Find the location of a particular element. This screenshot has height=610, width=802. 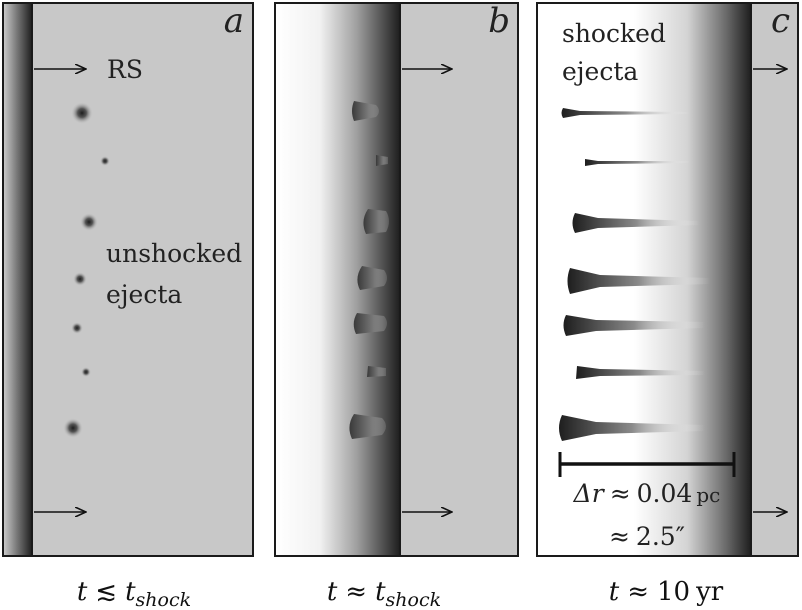

panel-c-clumps is located at coordinates (634, 274).